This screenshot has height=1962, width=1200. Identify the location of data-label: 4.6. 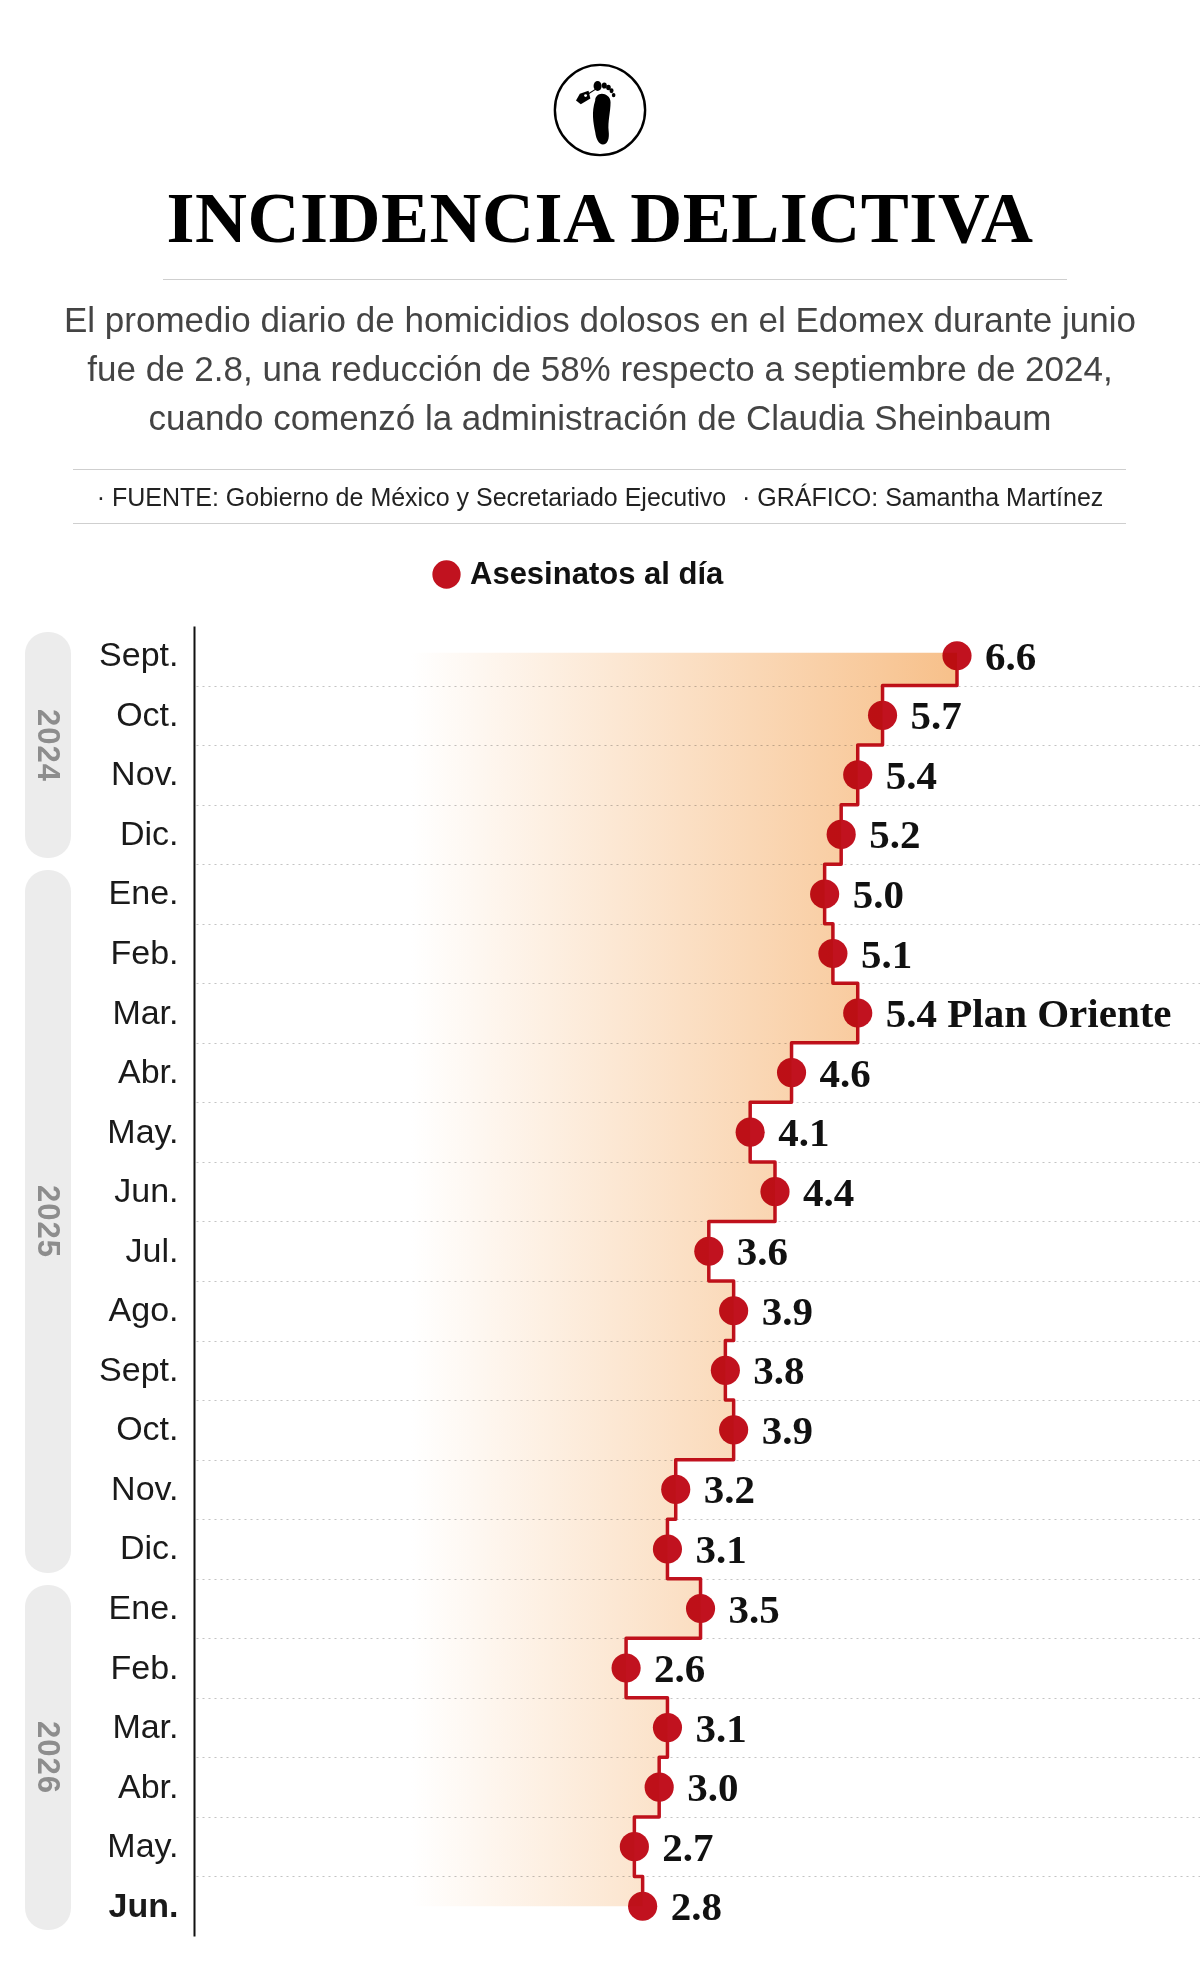
(845, 1072).